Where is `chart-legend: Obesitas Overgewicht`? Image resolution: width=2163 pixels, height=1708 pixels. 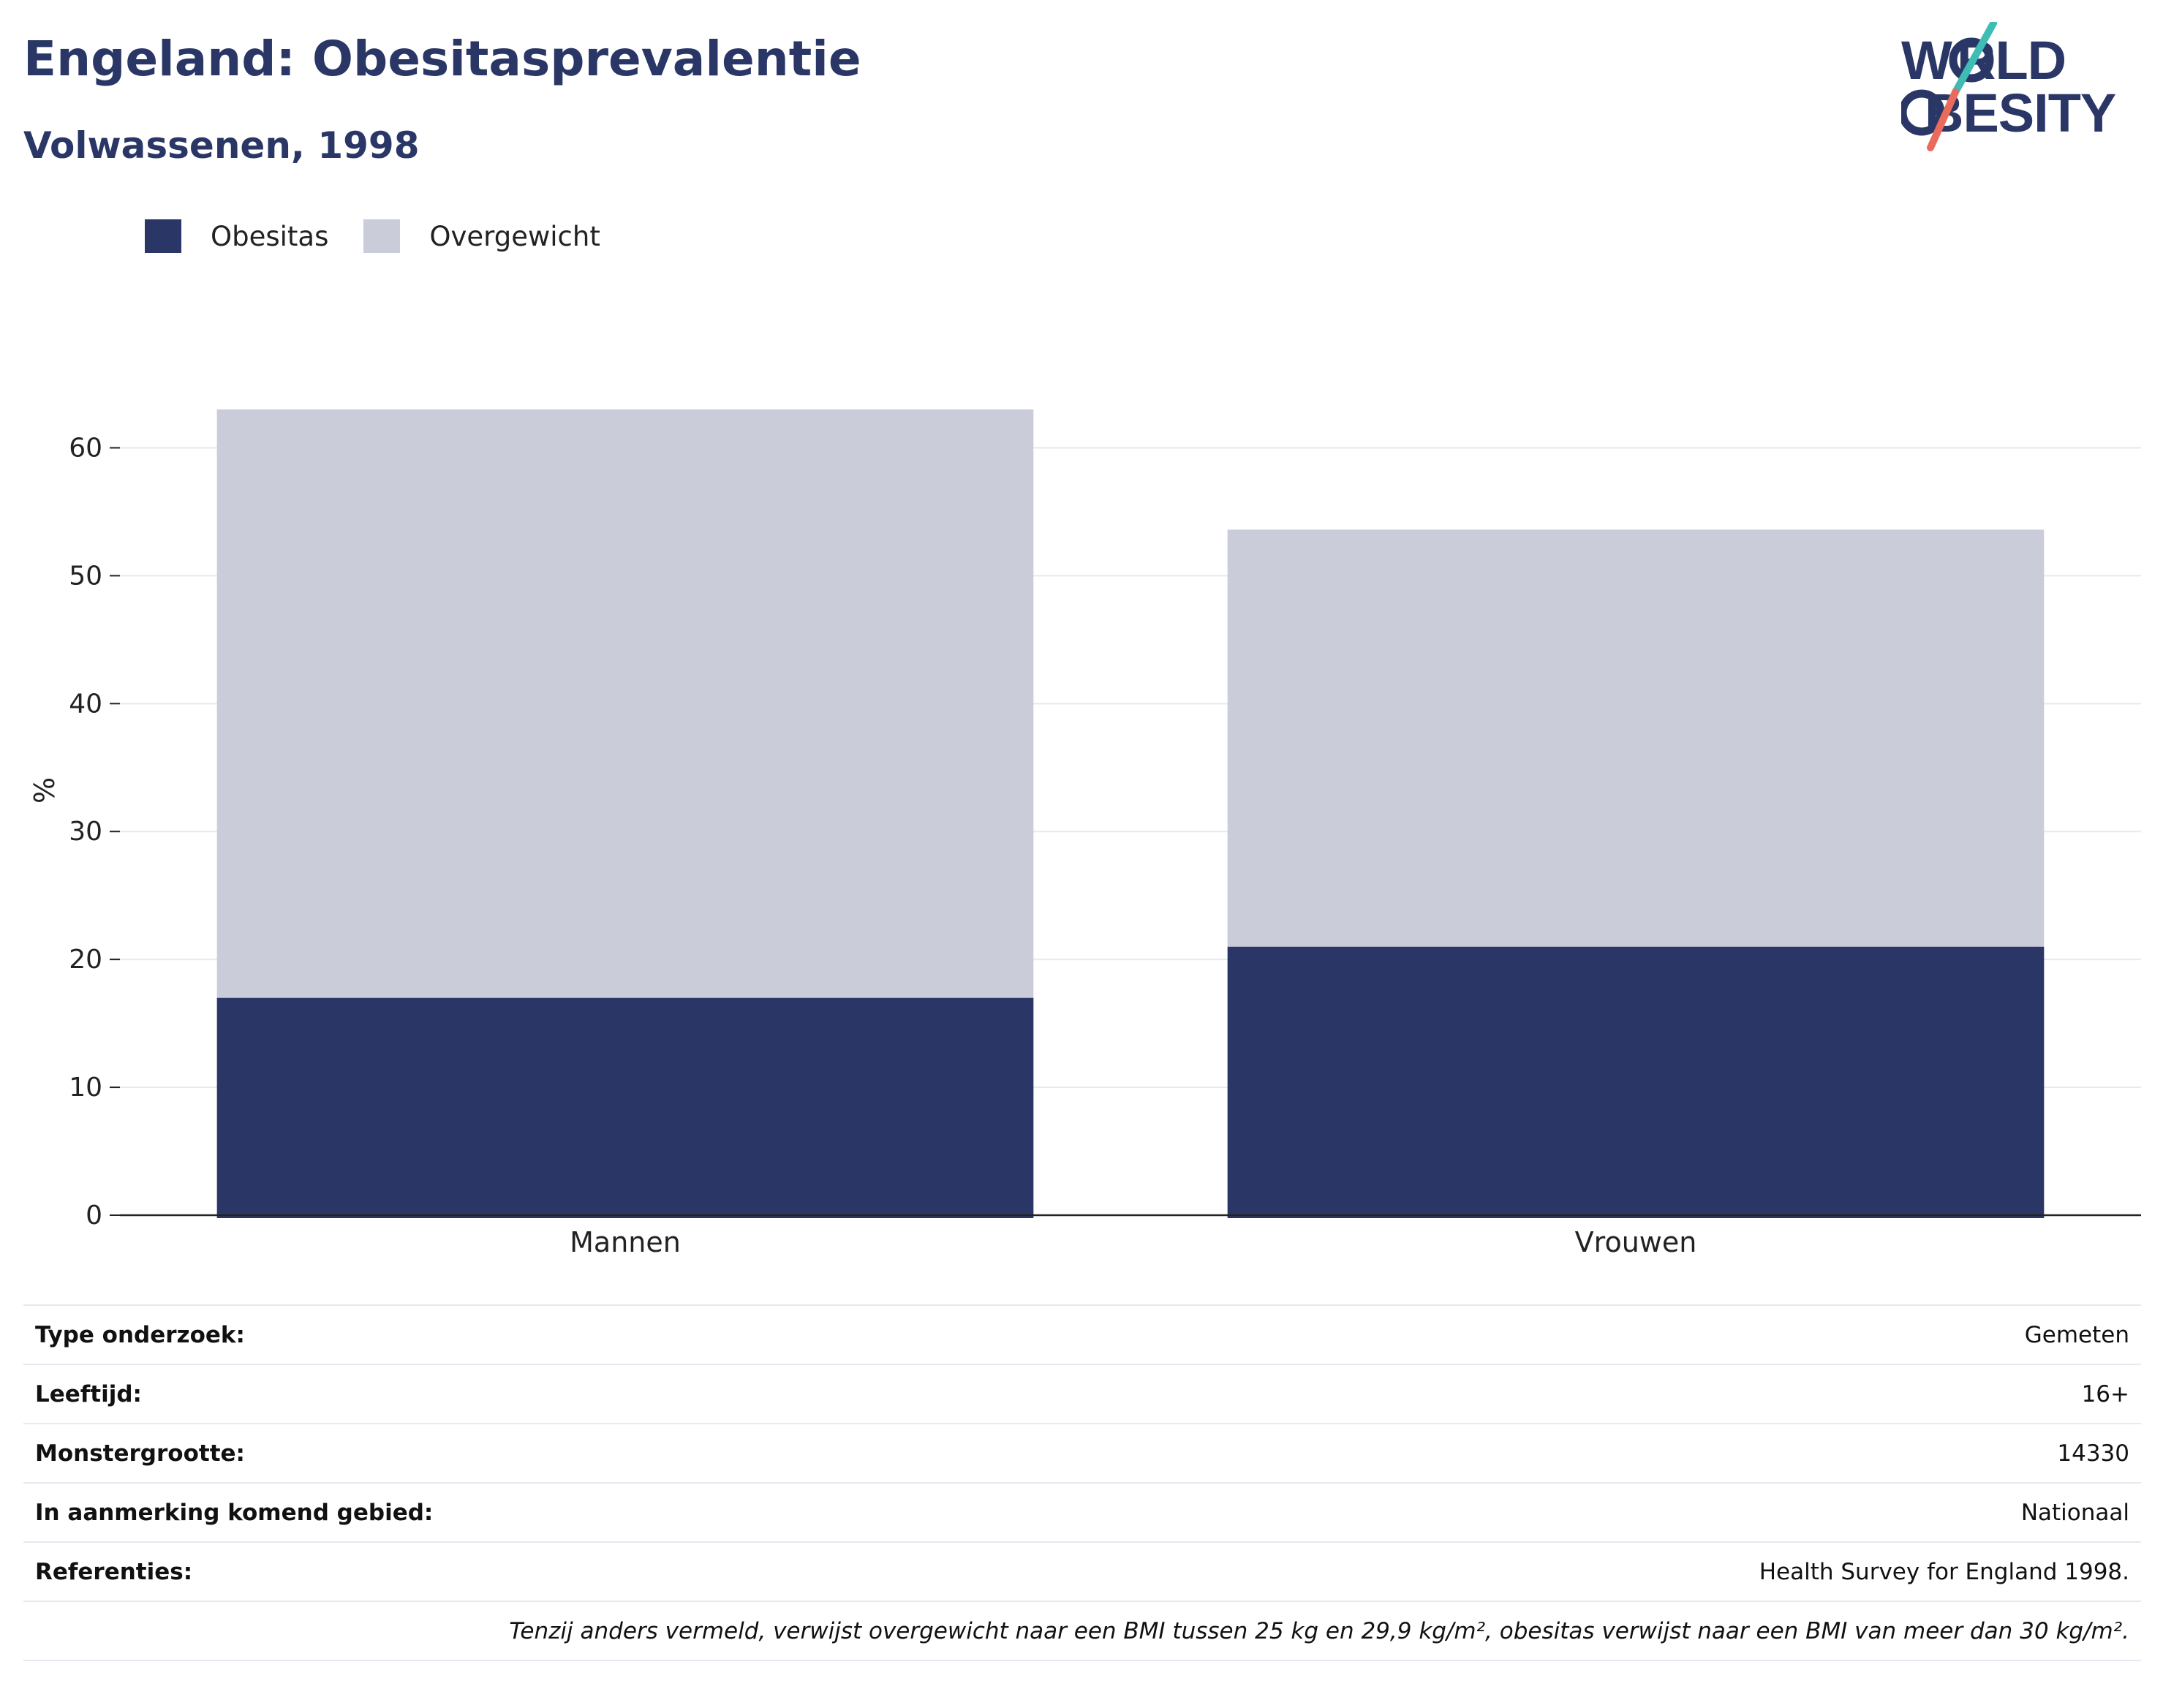
chart-legend: Obesitas Overgewicht is located at coordinates (390, 236).